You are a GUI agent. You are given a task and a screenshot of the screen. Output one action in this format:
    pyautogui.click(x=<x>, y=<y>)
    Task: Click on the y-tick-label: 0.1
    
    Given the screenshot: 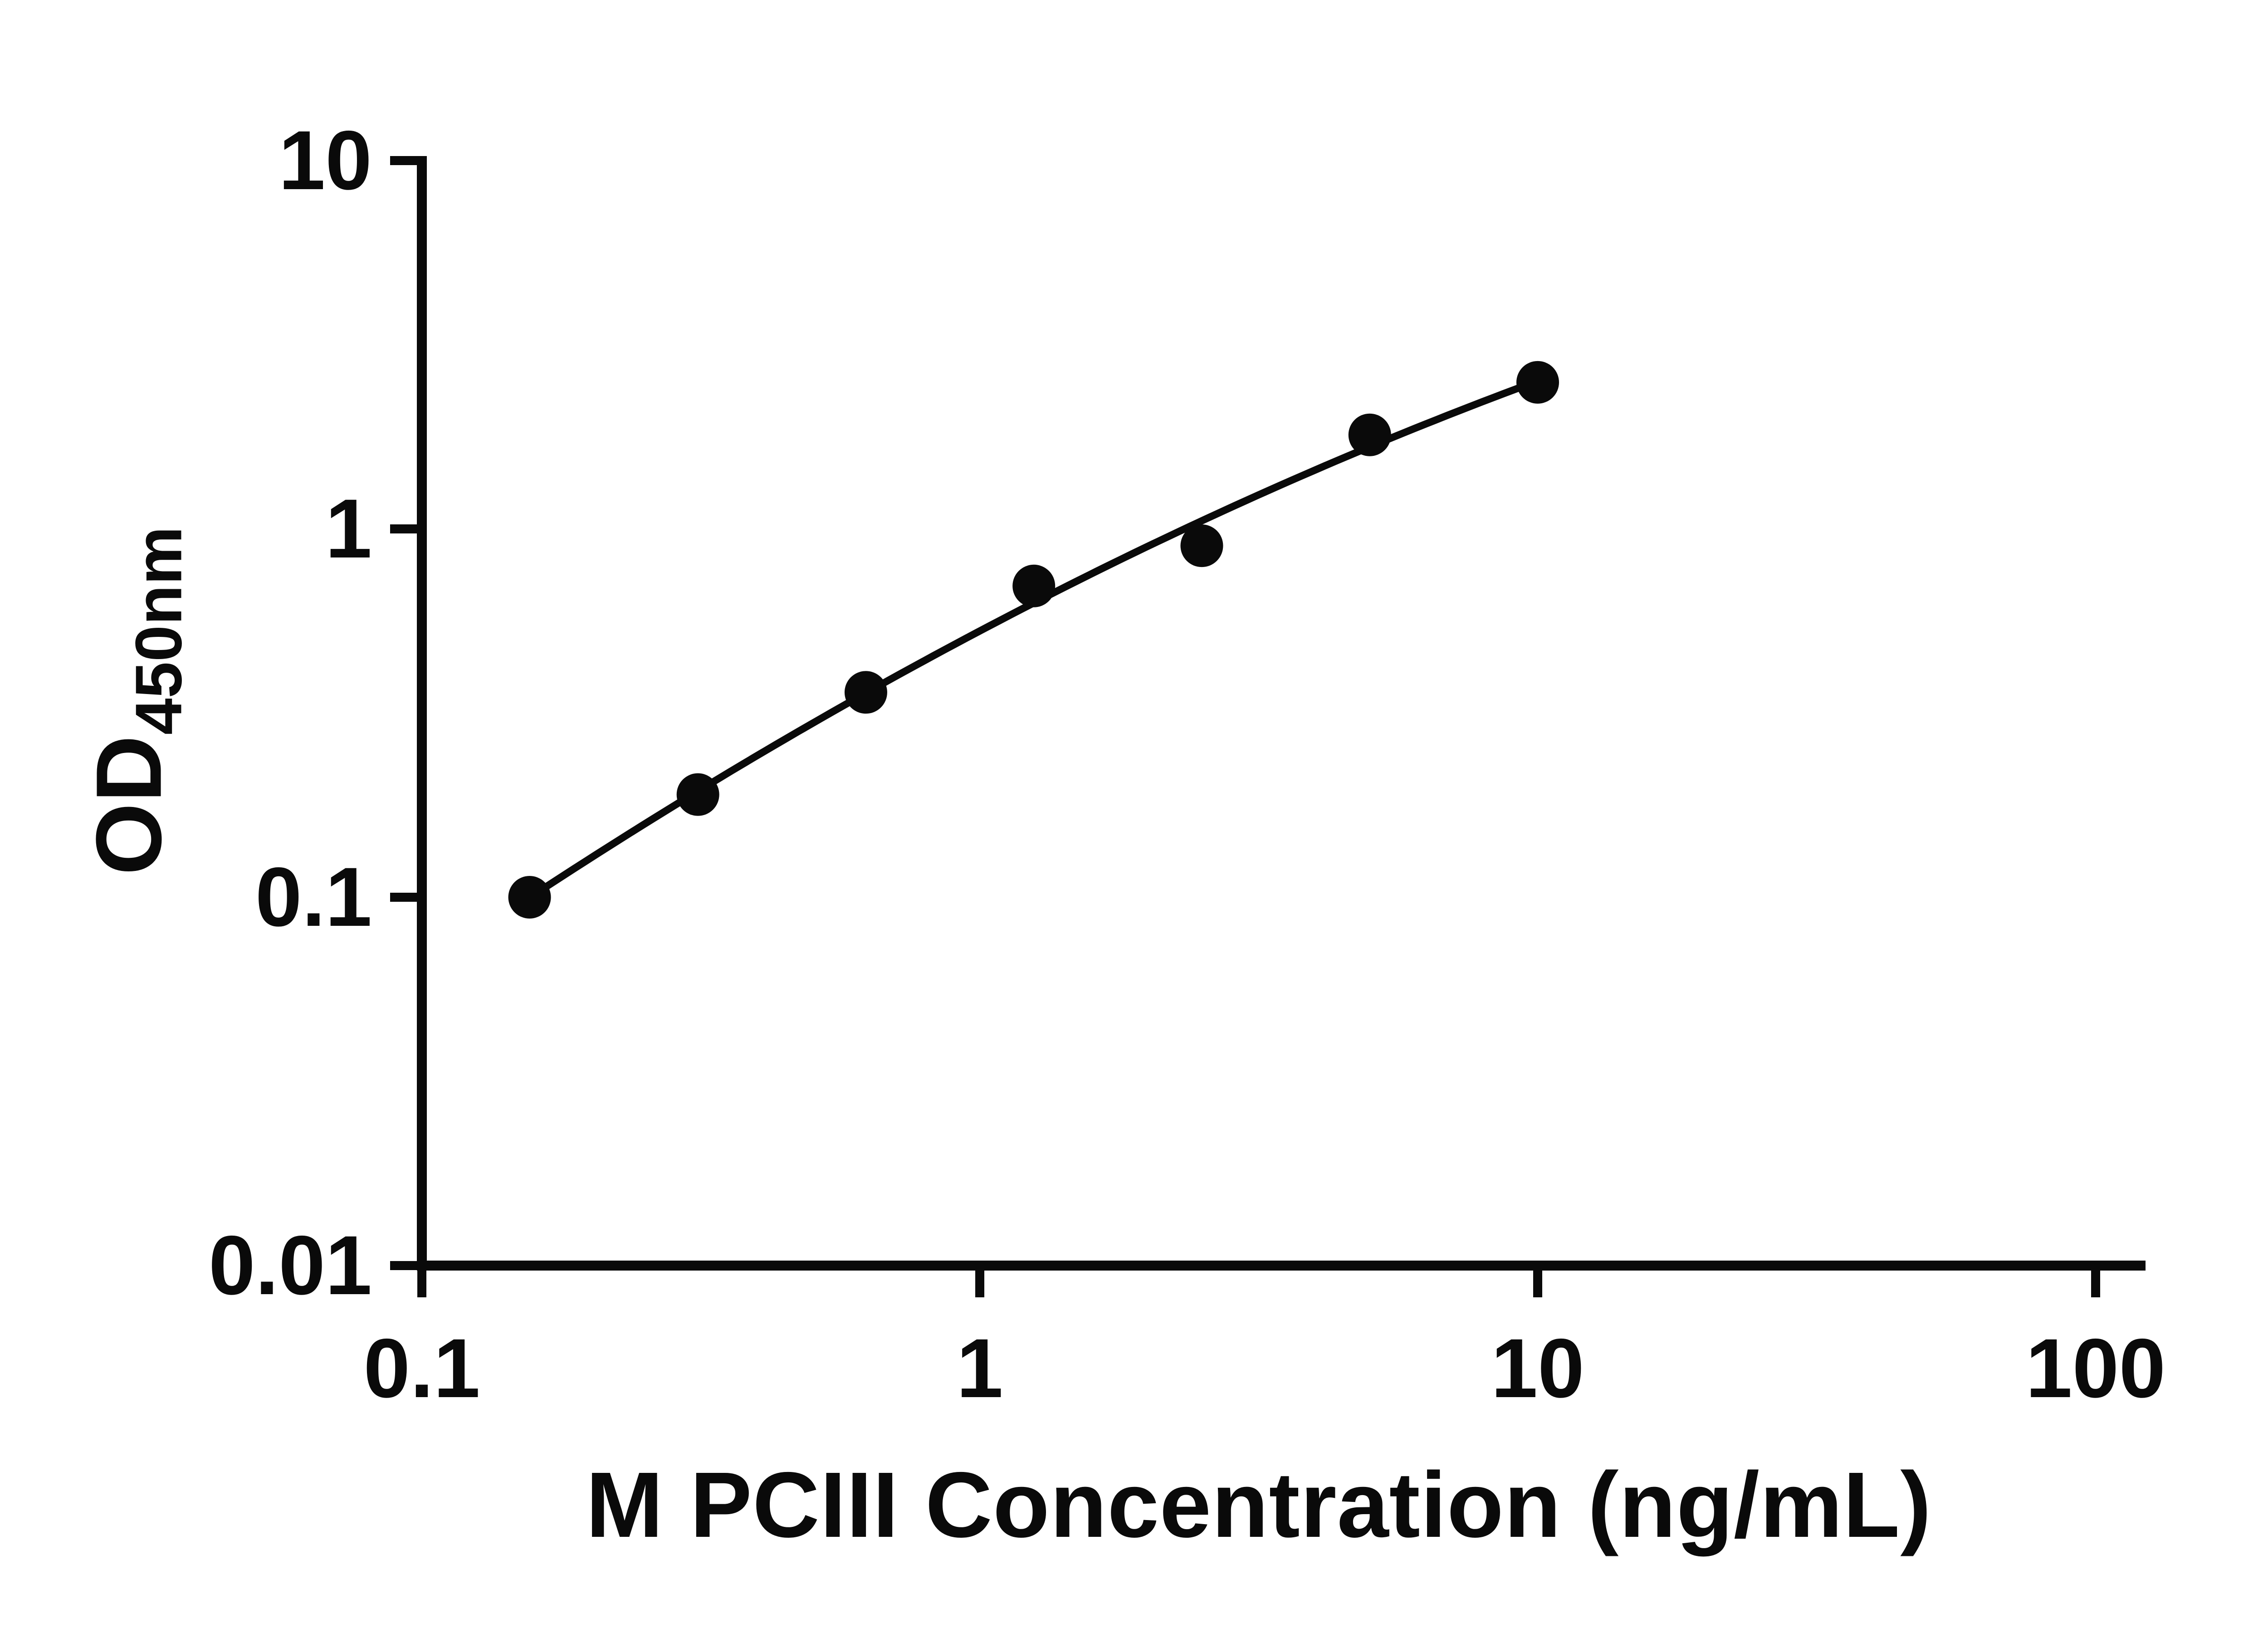 What is the action you would take?
    pyautogui.click(x=313, y=897)
    